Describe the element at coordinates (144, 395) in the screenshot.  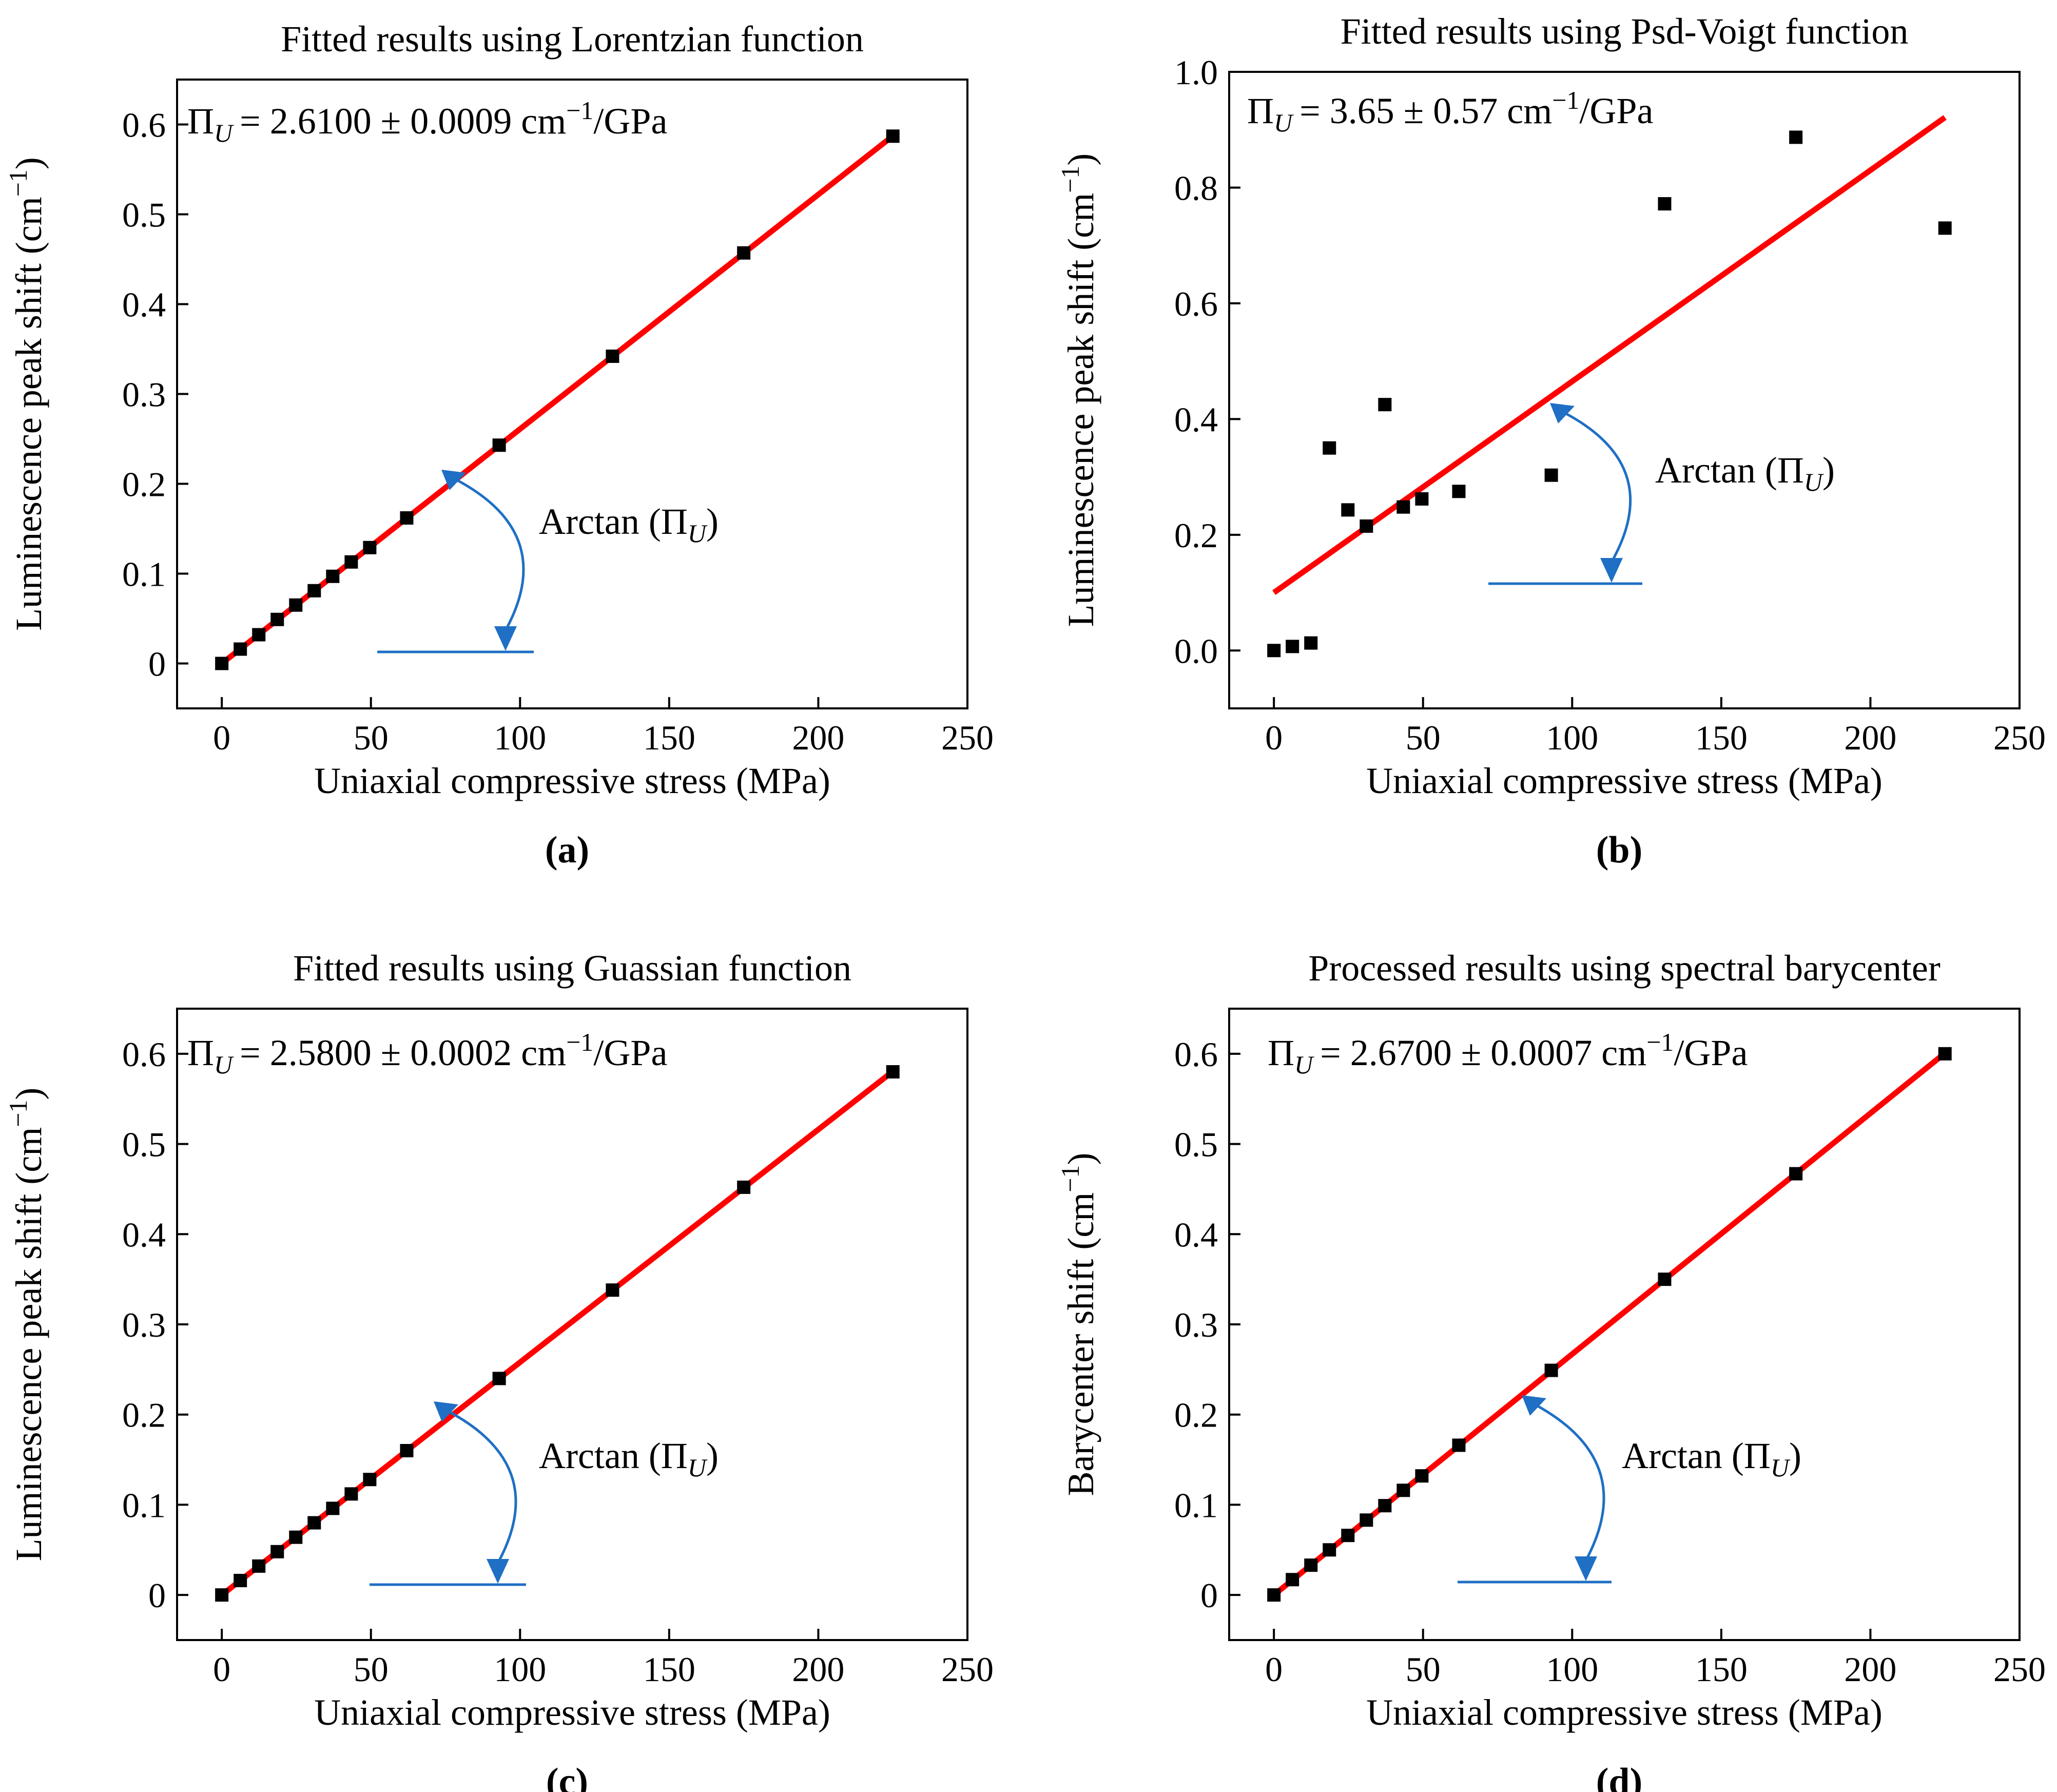
I see `y-tick-label: 0.3` at that location.